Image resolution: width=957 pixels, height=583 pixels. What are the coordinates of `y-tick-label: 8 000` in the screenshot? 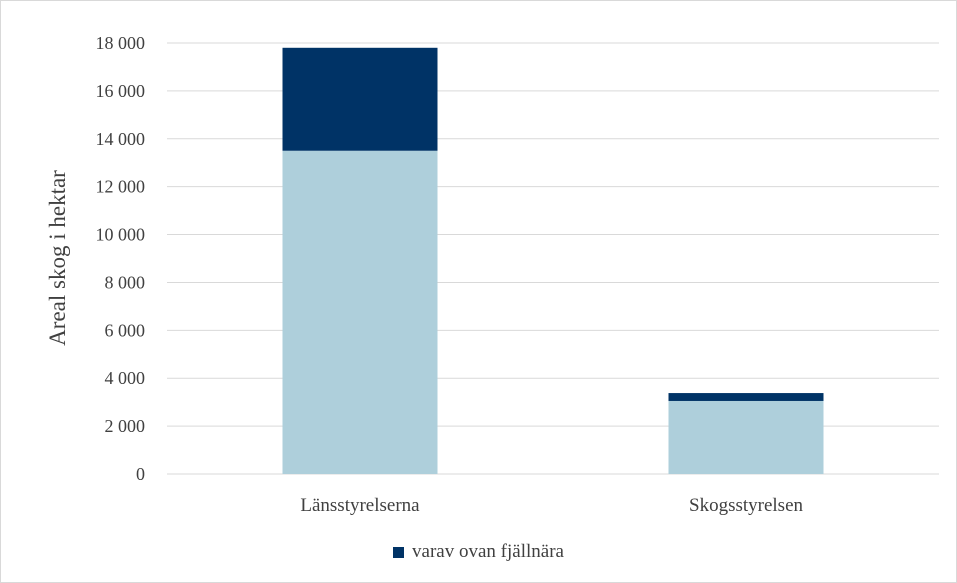 It's located at (125, 282).